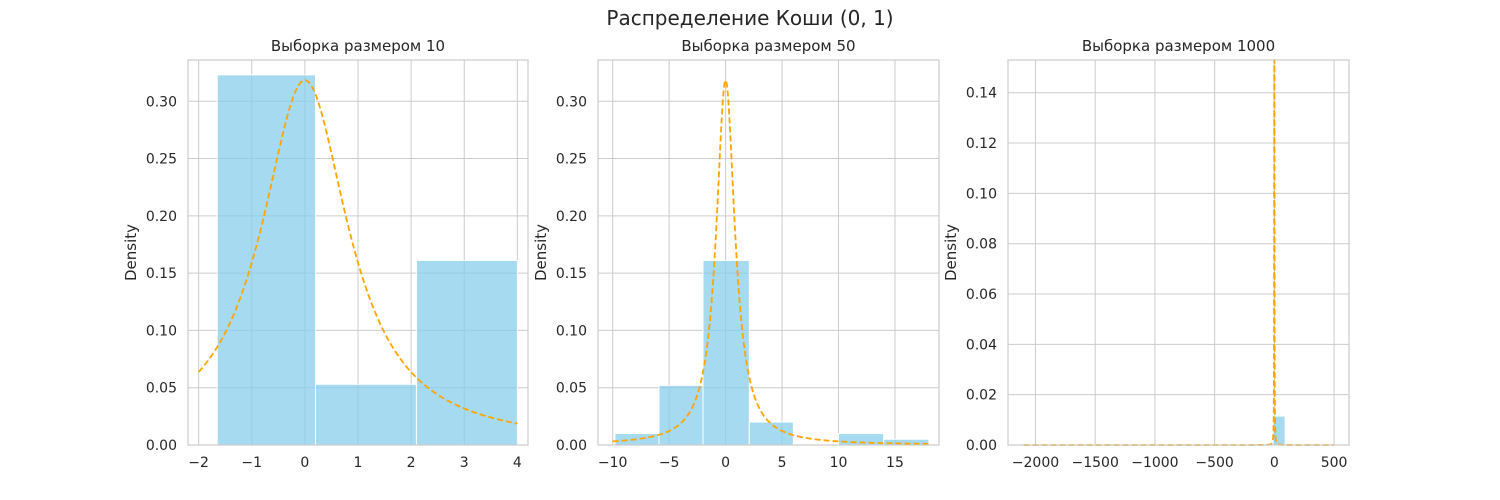 This screenshot has width=1500, height=500. I want to click on x-tick-label: 1, so click(358, 463).